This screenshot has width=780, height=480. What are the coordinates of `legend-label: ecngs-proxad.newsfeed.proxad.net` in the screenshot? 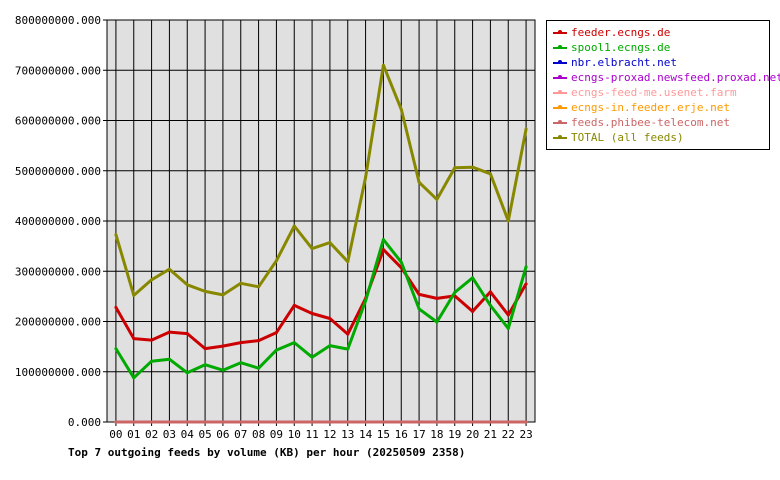 It's located at (675, 77).